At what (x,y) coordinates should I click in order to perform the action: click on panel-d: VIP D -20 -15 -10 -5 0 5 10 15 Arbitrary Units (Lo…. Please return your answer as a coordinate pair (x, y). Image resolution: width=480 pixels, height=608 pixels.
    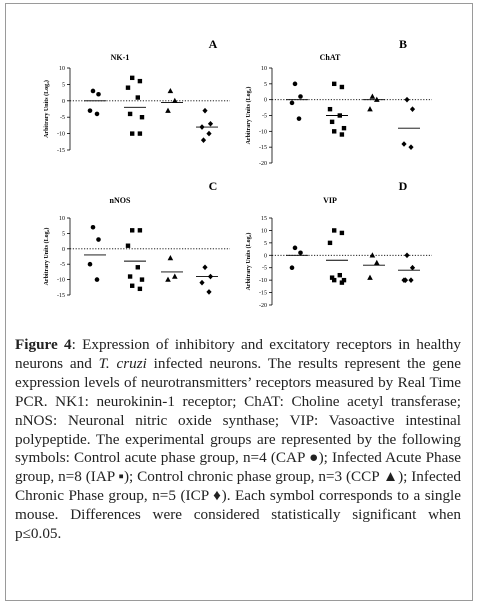
    Looking at the image, I should click on (338, 244).